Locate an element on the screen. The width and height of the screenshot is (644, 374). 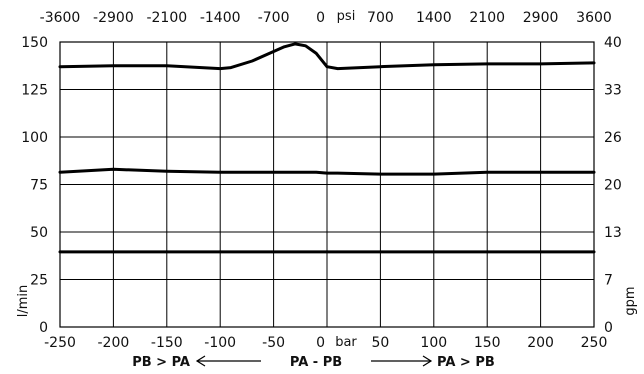
top-axis-tick-label: -2100 is located at coordinates (166, 18).